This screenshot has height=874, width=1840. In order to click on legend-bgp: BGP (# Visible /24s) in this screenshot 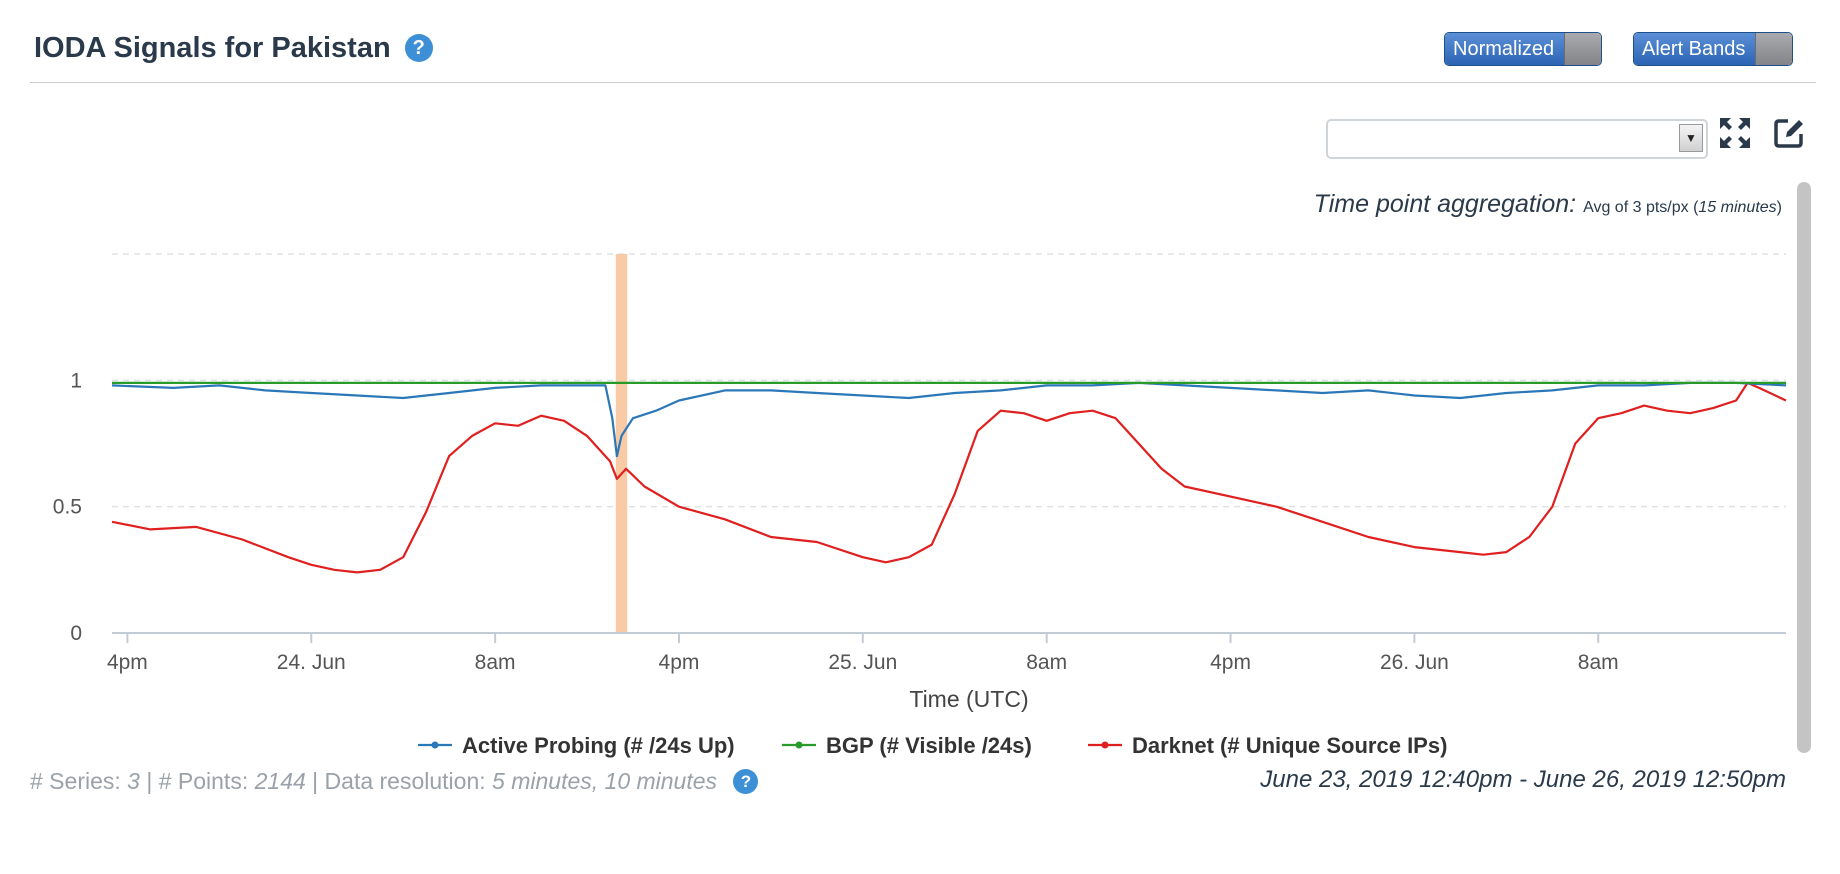, I will do `click(907, 745)`.